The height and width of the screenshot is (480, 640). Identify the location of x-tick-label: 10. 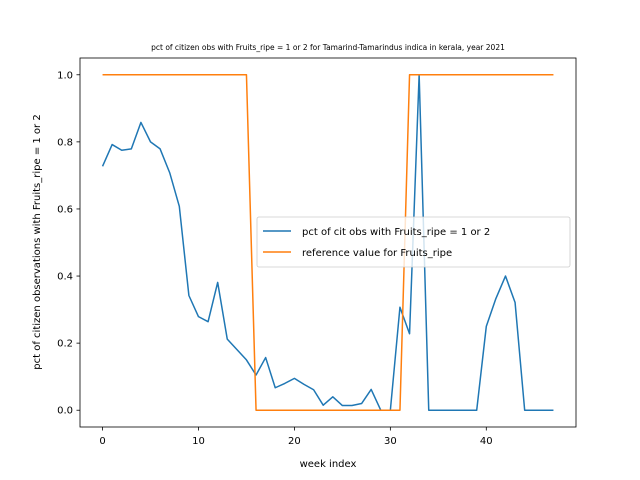
(198, 441).